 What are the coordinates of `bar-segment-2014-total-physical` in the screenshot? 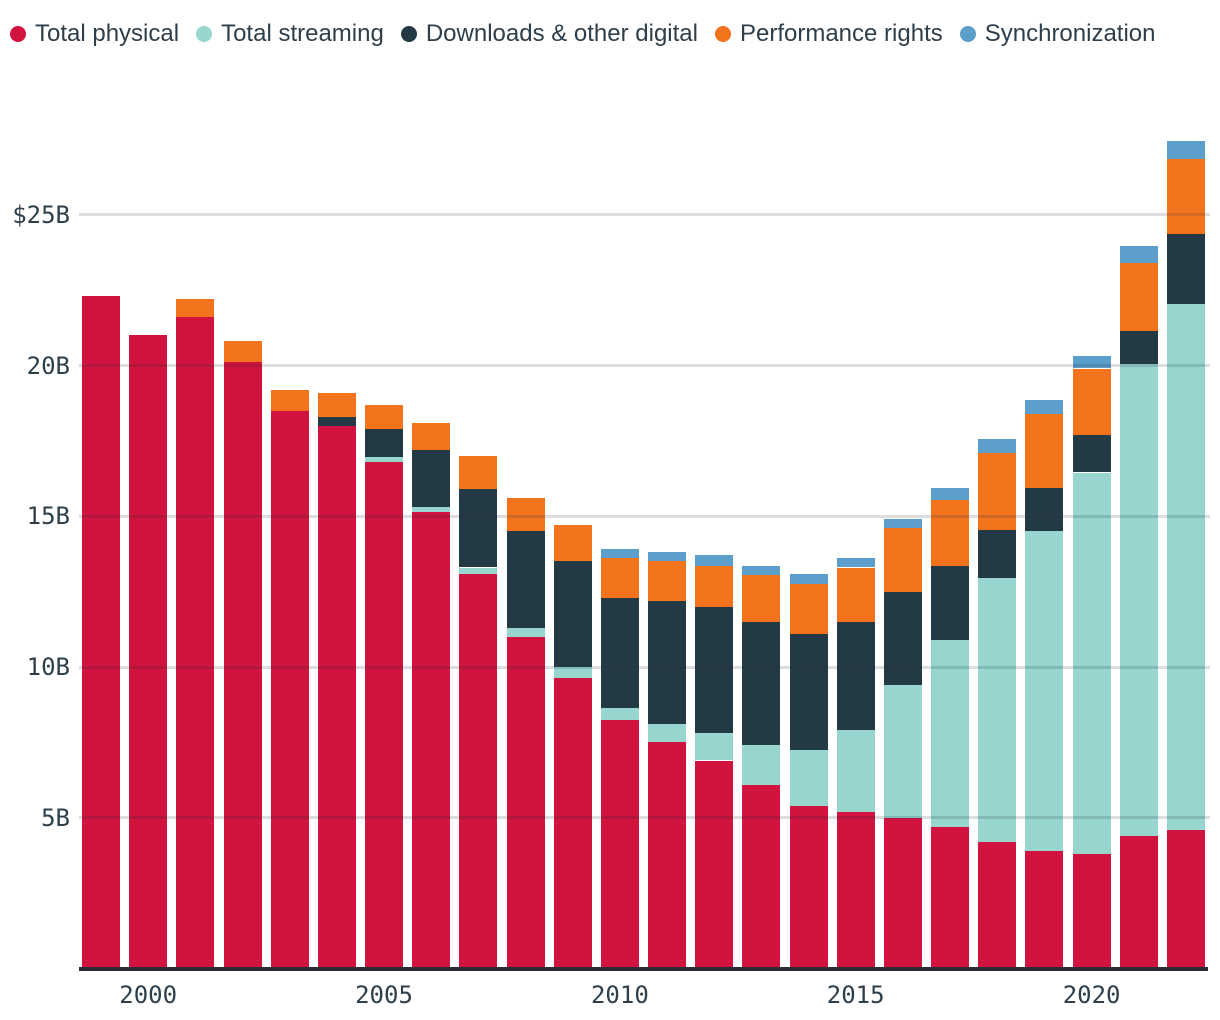 It's located at (808, 887).